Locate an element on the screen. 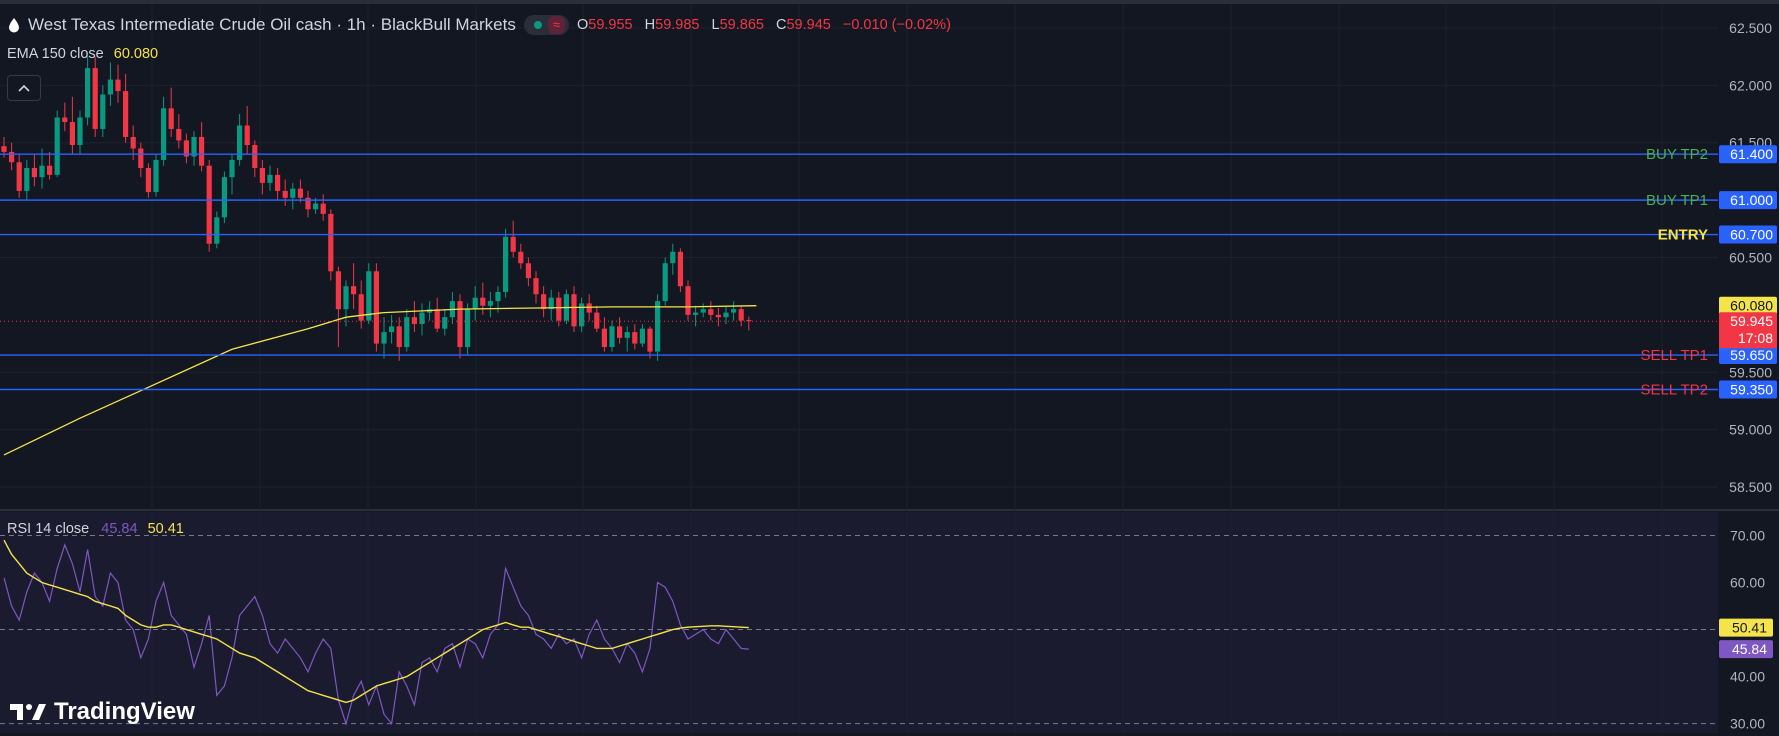  rsi-ma-line is located at coordinates (376, 621).